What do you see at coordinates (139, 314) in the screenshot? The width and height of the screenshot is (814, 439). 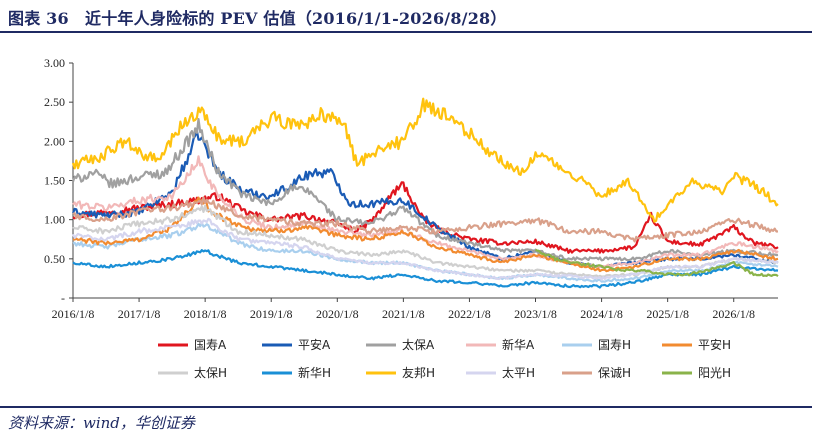 I see `x-tick-label: 2017/1/8` at bounding box center [139, 314].